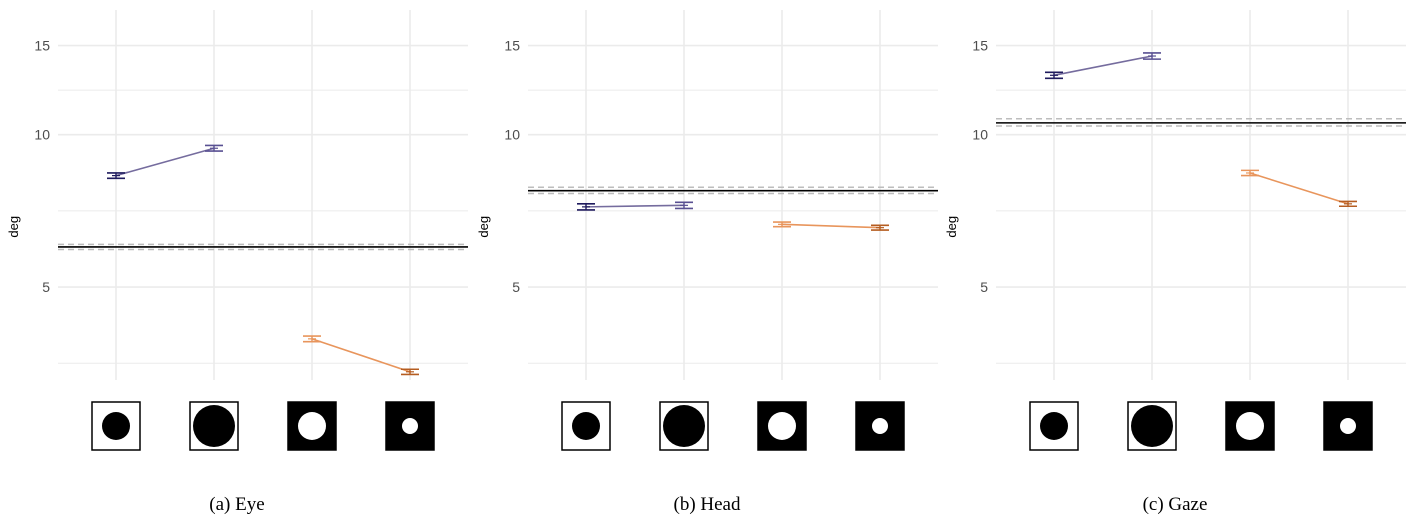 Image resolution: width=1408 pixels, height=519 pixels. What do you see at coordinates (707, 504) in the screenshot?
I see `panel-caption: (b) Head` at bounding box center [707, 504].